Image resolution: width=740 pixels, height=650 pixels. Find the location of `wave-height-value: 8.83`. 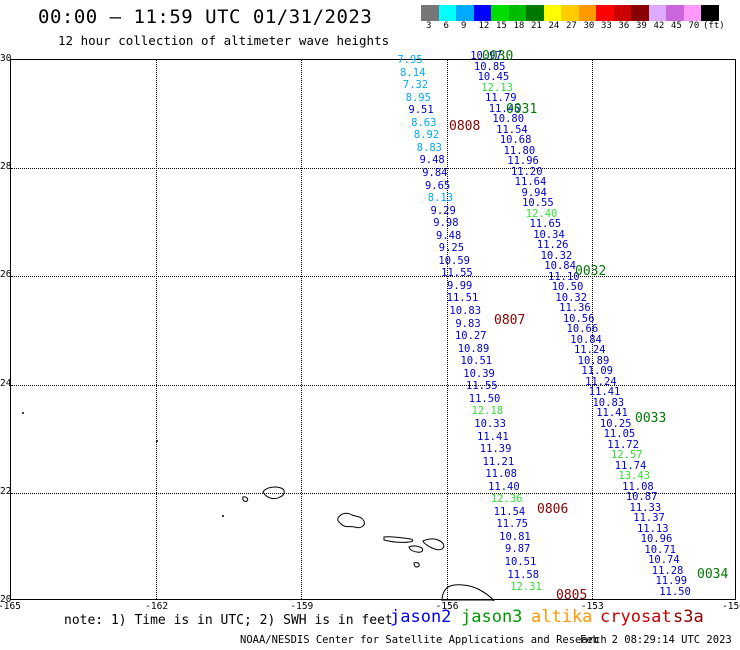

wave-height-value: 8.83 is located at coordinates (429, 147).